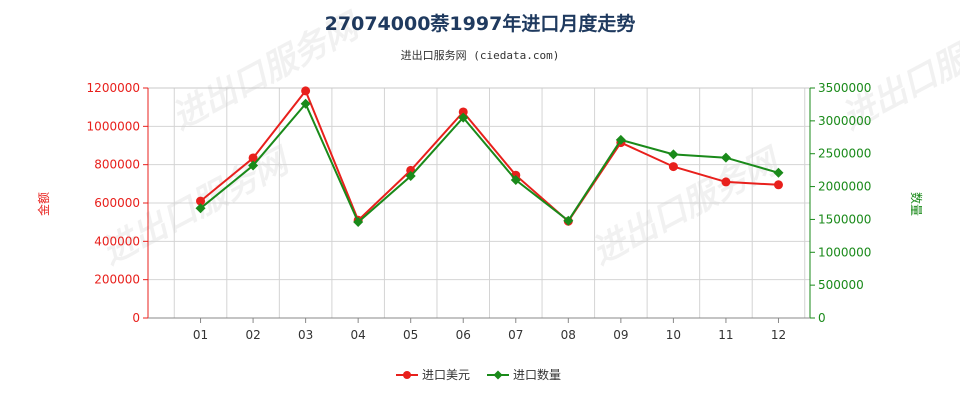 The height and width of the screenshot is (400, 960). I want to click on x-tick-label: 04, so click(358, 335).